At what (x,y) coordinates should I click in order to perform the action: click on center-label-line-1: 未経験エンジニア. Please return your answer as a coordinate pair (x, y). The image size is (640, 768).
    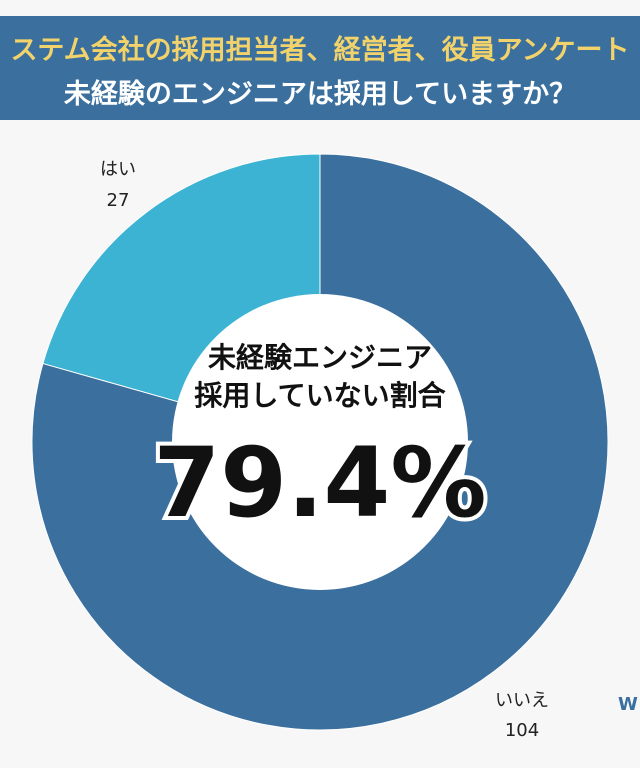
    Looking at the image, I should click on (320, 357).